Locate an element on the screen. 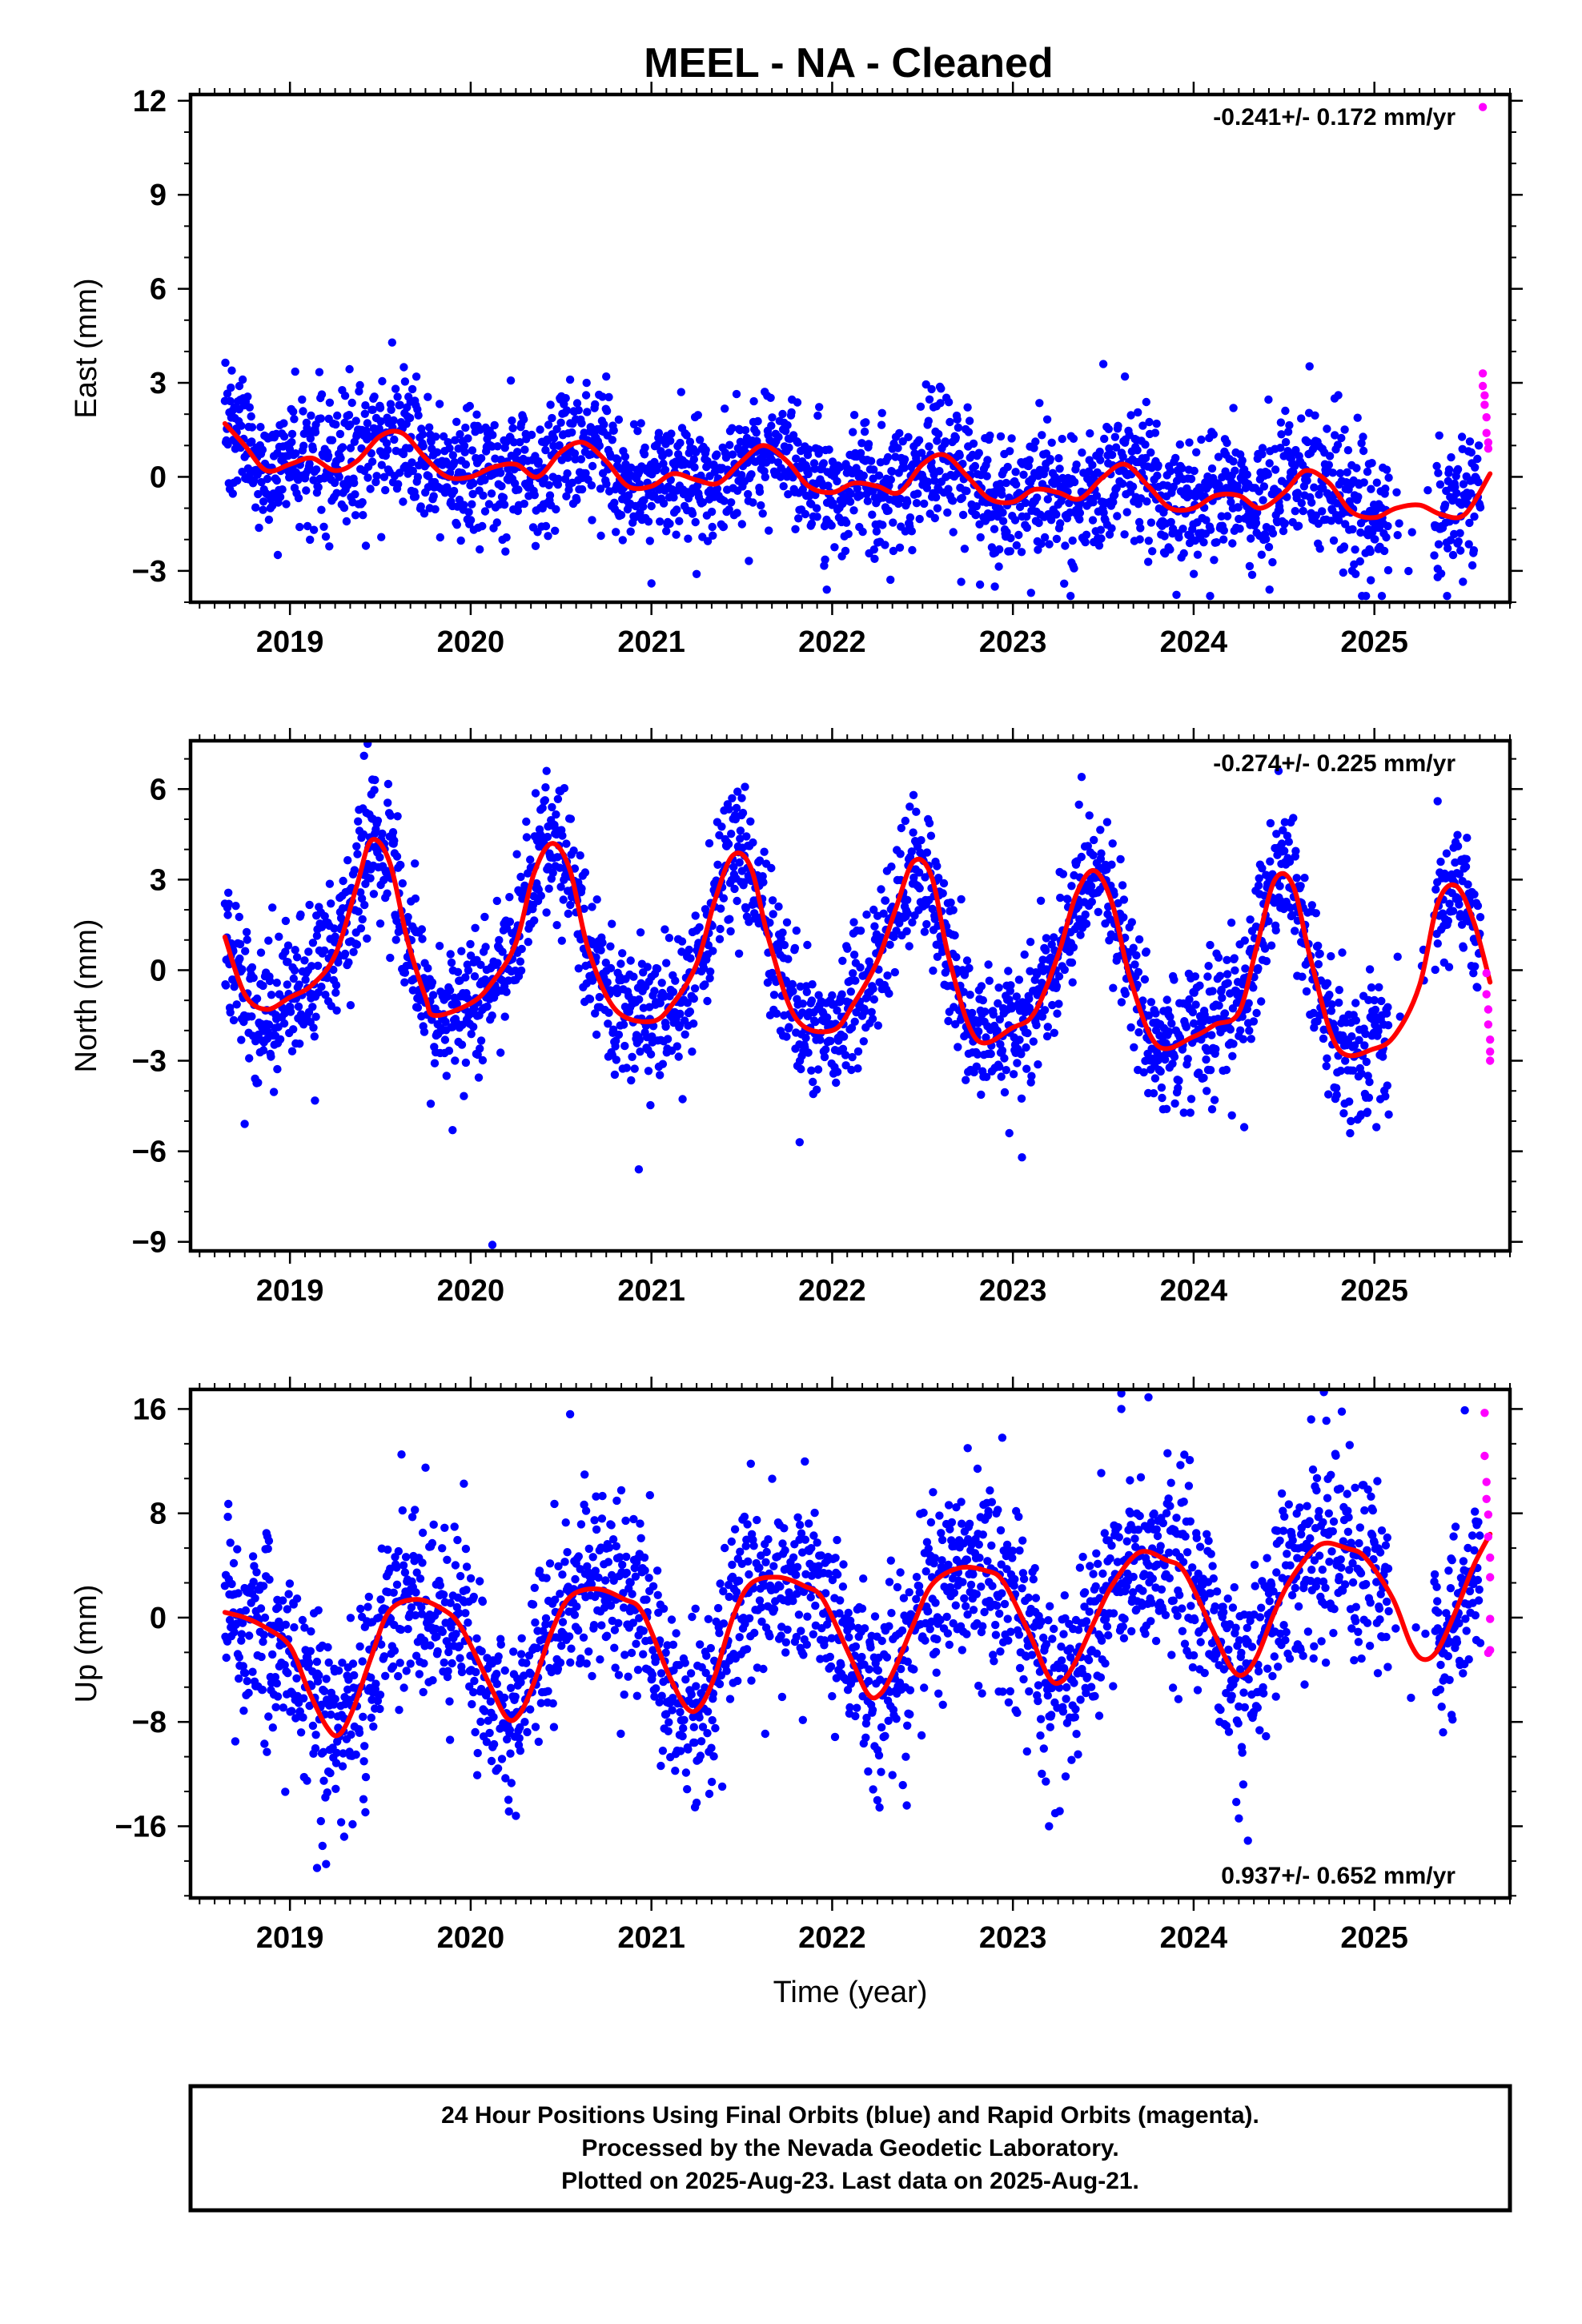 This screenshot has height=2324, width=1582. y-tick-label: 6 is located at coordinates (158, 789).